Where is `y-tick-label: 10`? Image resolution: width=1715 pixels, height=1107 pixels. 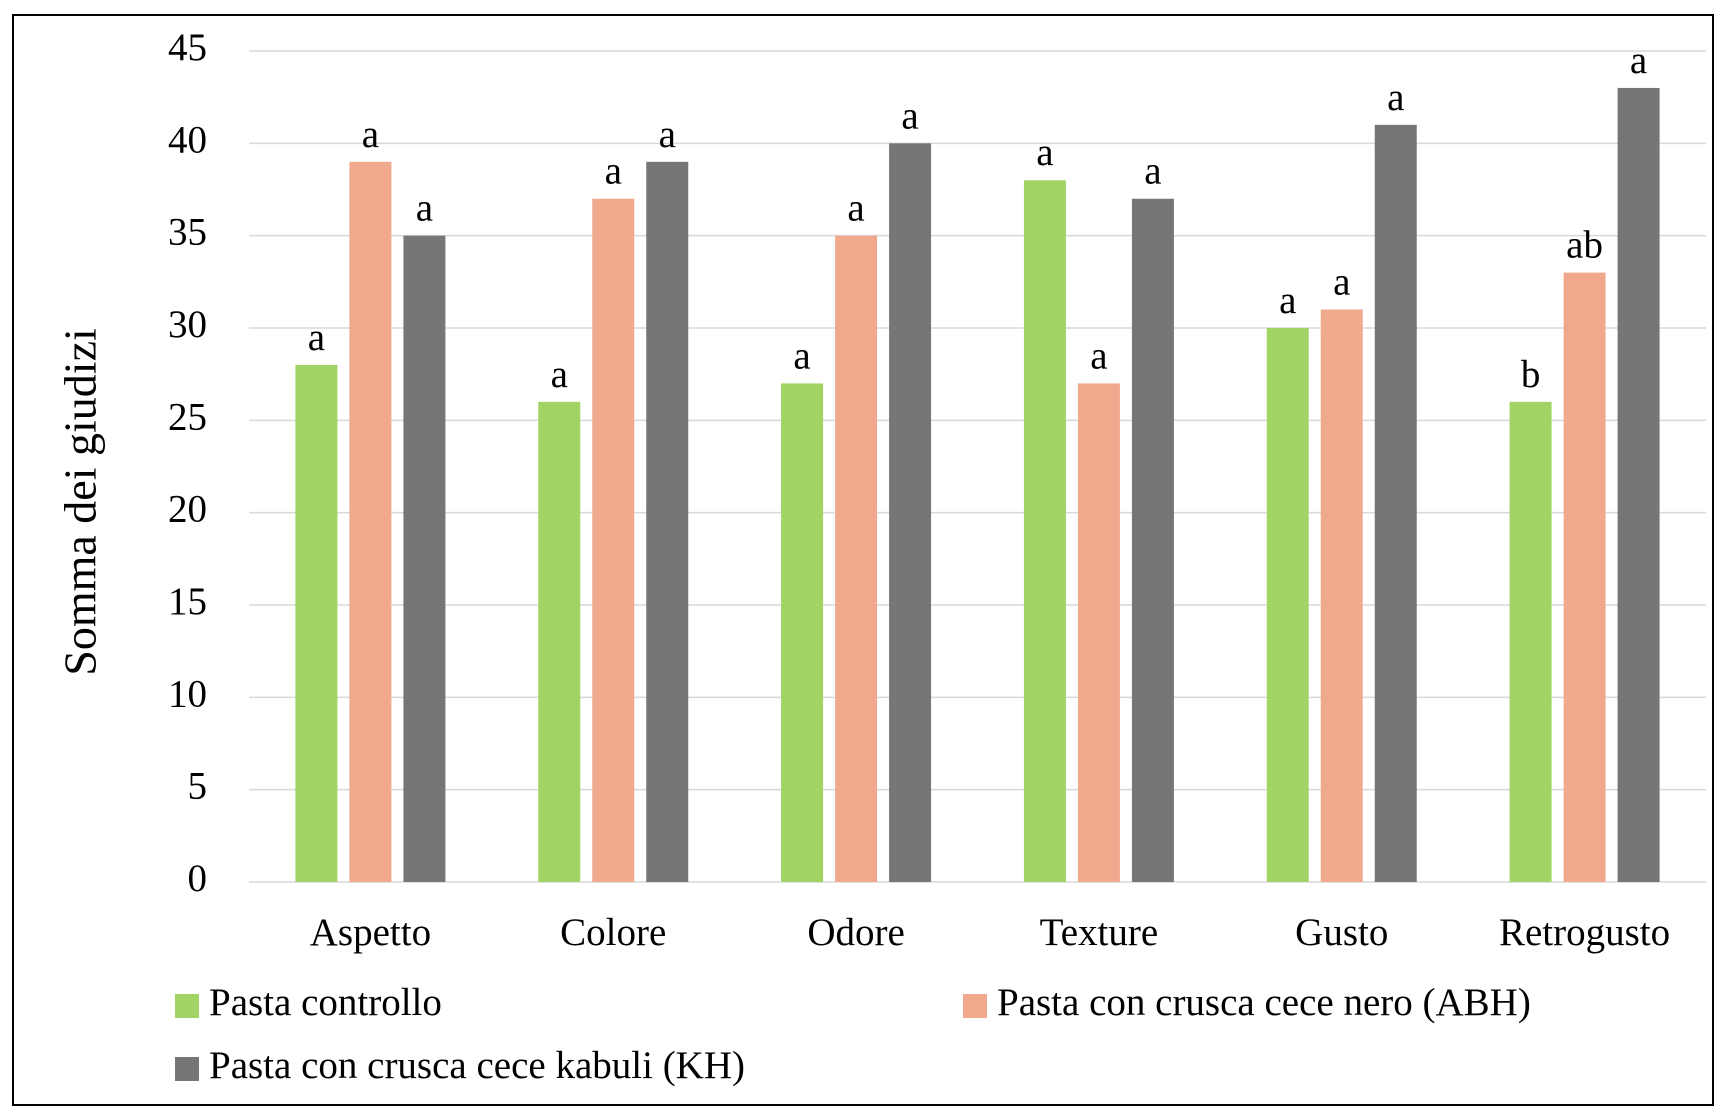 y-tick-label: 10 is located at coordinates (187, 693).